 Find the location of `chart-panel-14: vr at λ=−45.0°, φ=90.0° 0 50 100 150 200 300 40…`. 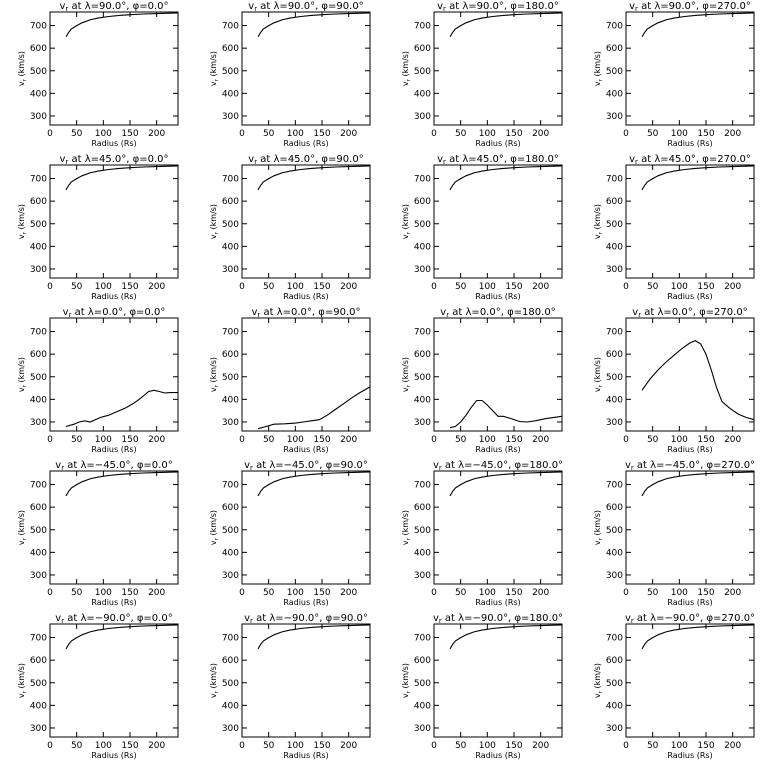

chart-panel-14: vr at λ=−45.0°, φ=90.0° 0 50 100 150 200 300 40… is located at coordinates (290, 533).